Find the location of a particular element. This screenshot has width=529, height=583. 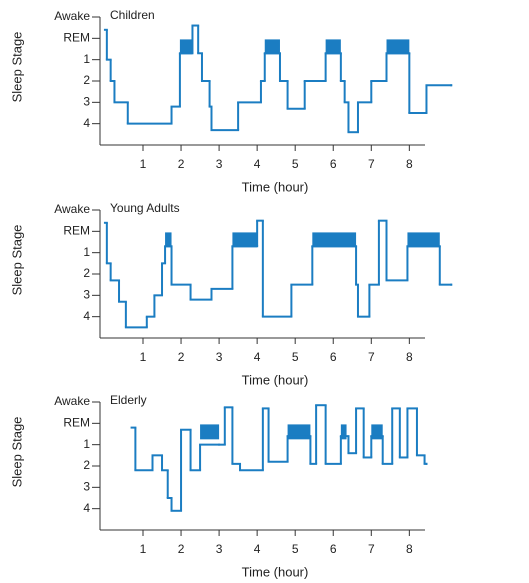

panel-title: Children is located at coordinates (132, 15).